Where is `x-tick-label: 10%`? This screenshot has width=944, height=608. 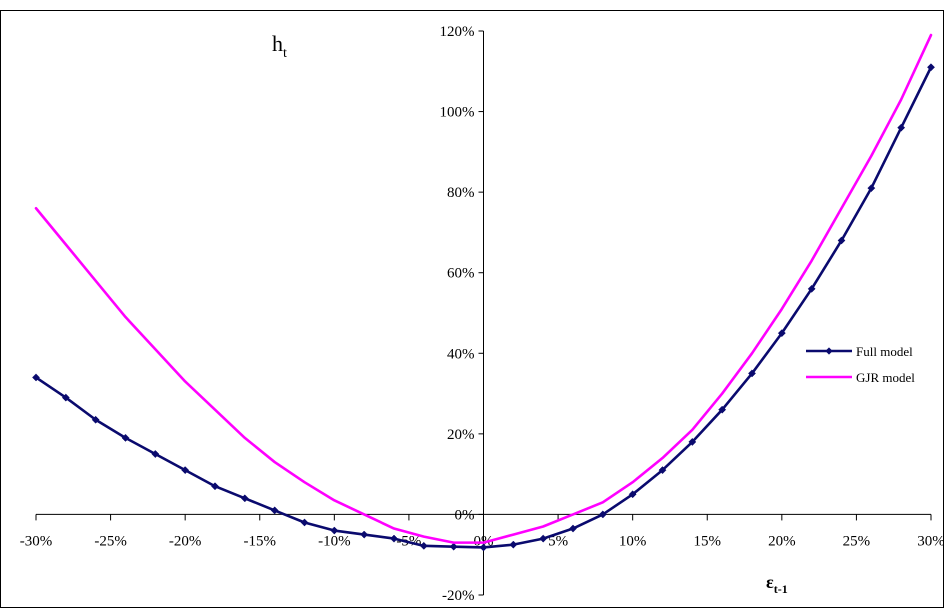
x-tick-label: 10% is located at coordinates (633, 541).